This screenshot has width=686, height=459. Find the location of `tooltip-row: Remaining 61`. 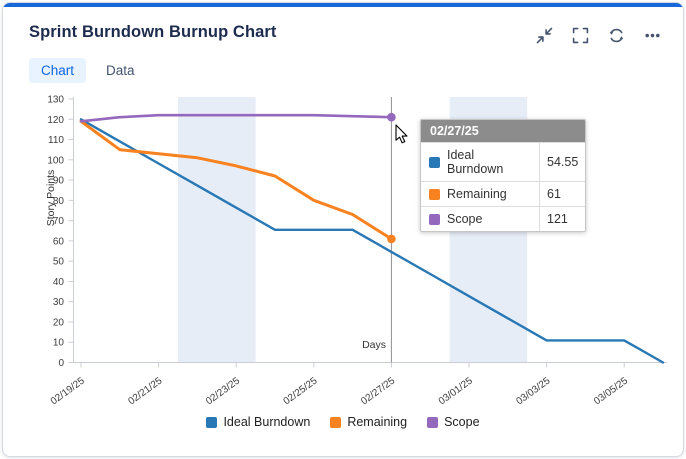

tooltip-row: Remaining 61 is located at coordinates (503, 193).